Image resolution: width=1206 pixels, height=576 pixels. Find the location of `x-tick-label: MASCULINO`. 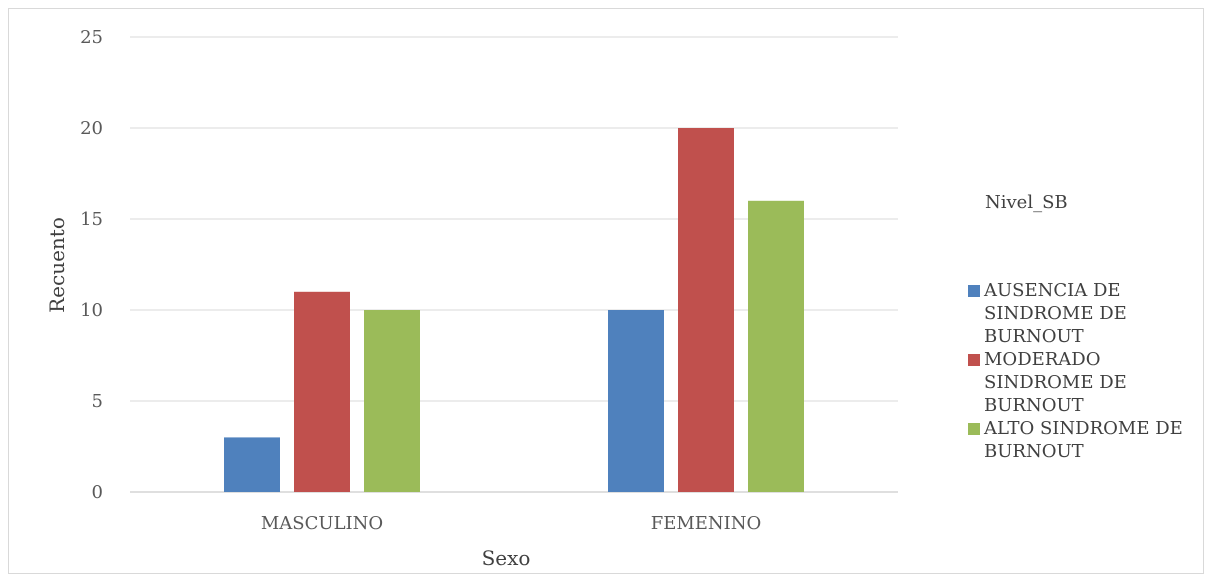

x-tick-label: MASCULINO is located at coordinates (322, 523).